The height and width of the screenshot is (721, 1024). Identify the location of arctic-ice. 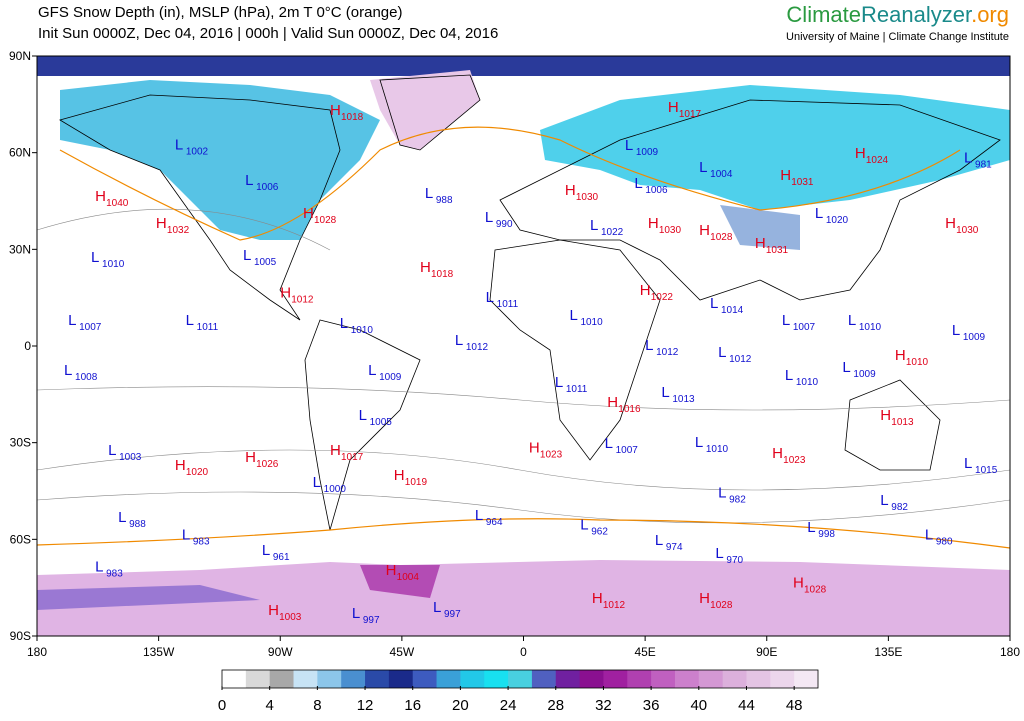
(523, 66).